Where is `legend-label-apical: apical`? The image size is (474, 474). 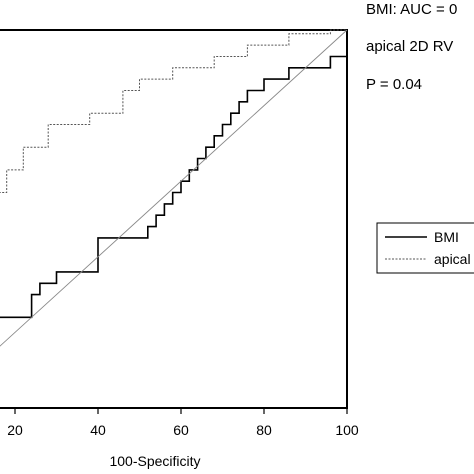
legend-label-apical: apical is located at coordinates (452, 259).